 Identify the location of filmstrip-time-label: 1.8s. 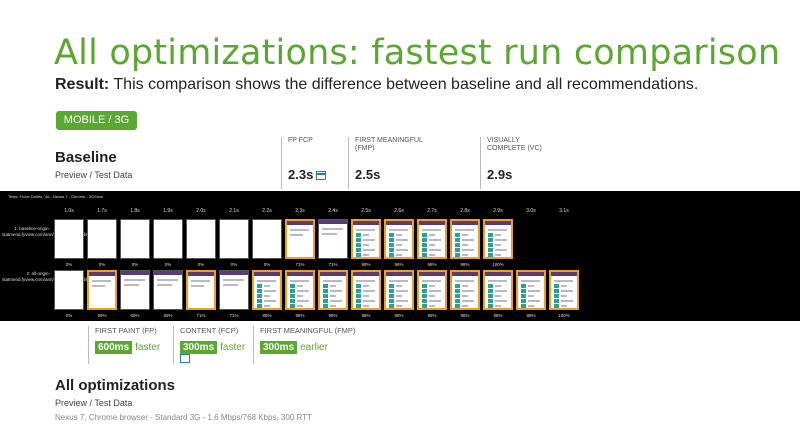
(135, 211).